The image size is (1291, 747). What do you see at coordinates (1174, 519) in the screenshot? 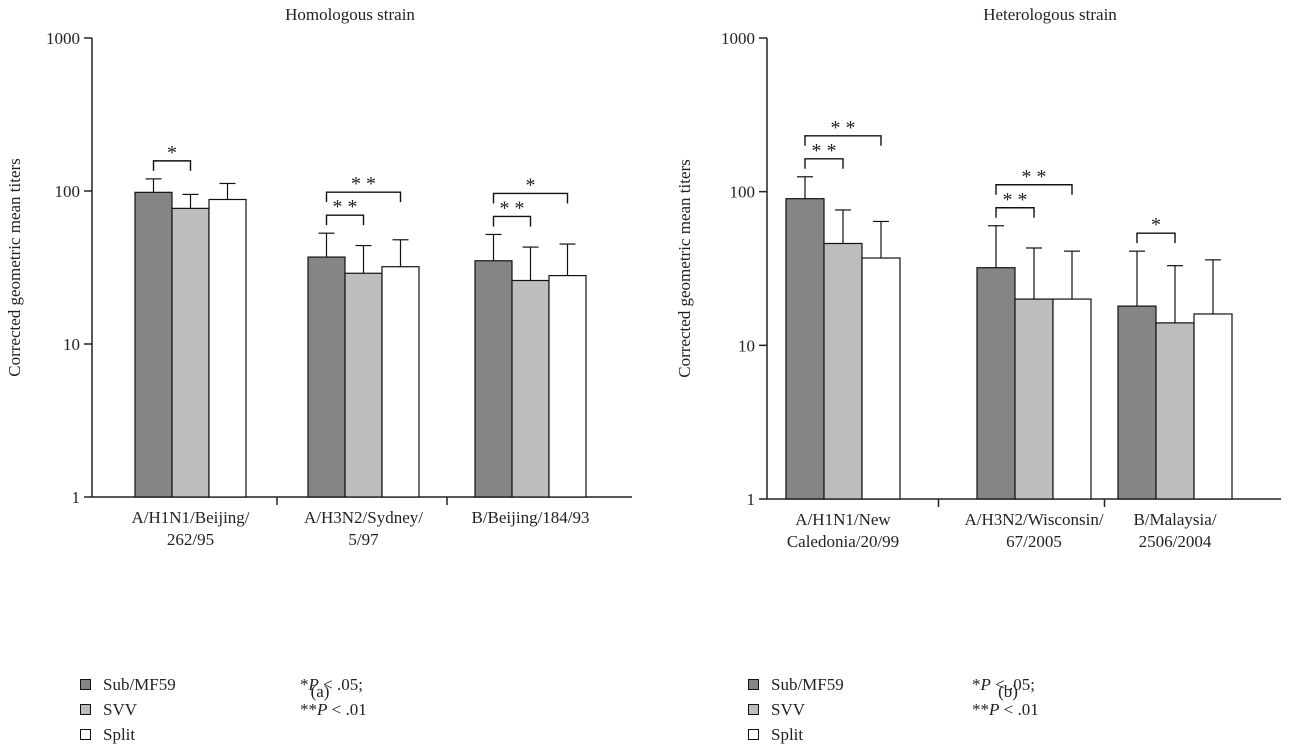
I see `x-tick-label: B/Malaysia/` at bounding box center [1174, 519].